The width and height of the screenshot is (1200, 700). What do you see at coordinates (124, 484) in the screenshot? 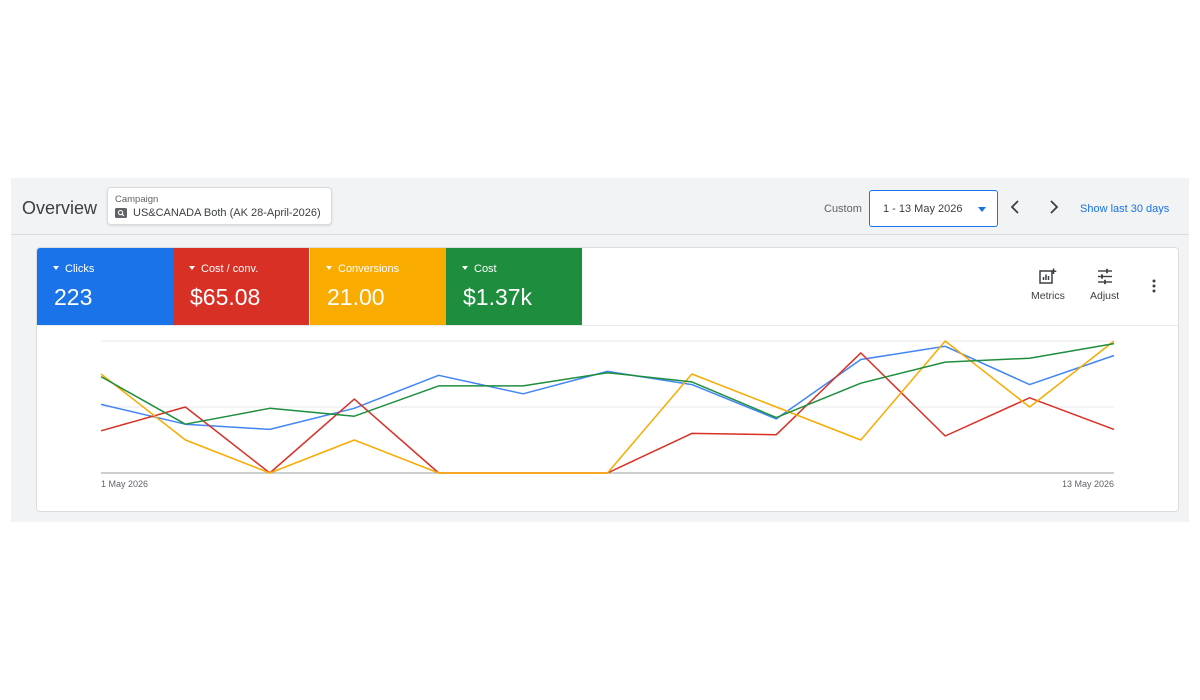
I see `x-tick-label: 1 May 2026` at bounding box center [124, 484].